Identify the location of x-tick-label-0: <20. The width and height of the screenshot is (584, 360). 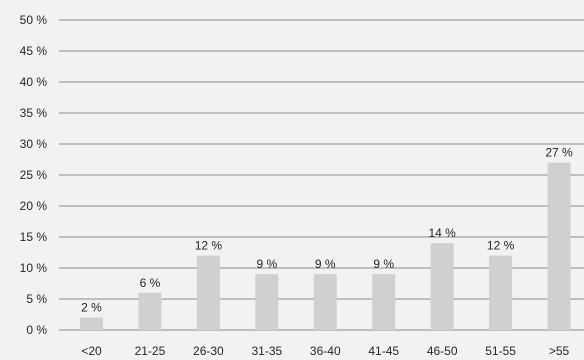
(91, 351).